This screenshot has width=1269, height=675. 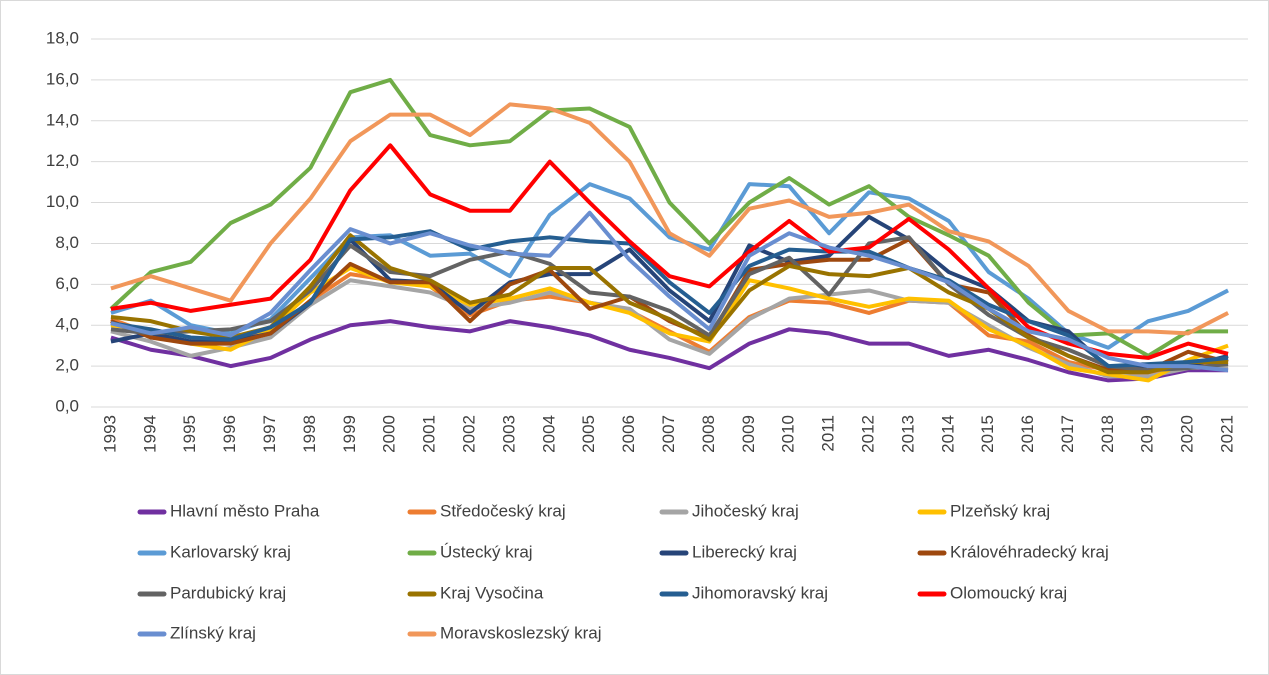 I want to click on y-tick-label: 8,0, so click(x=67, y=242).